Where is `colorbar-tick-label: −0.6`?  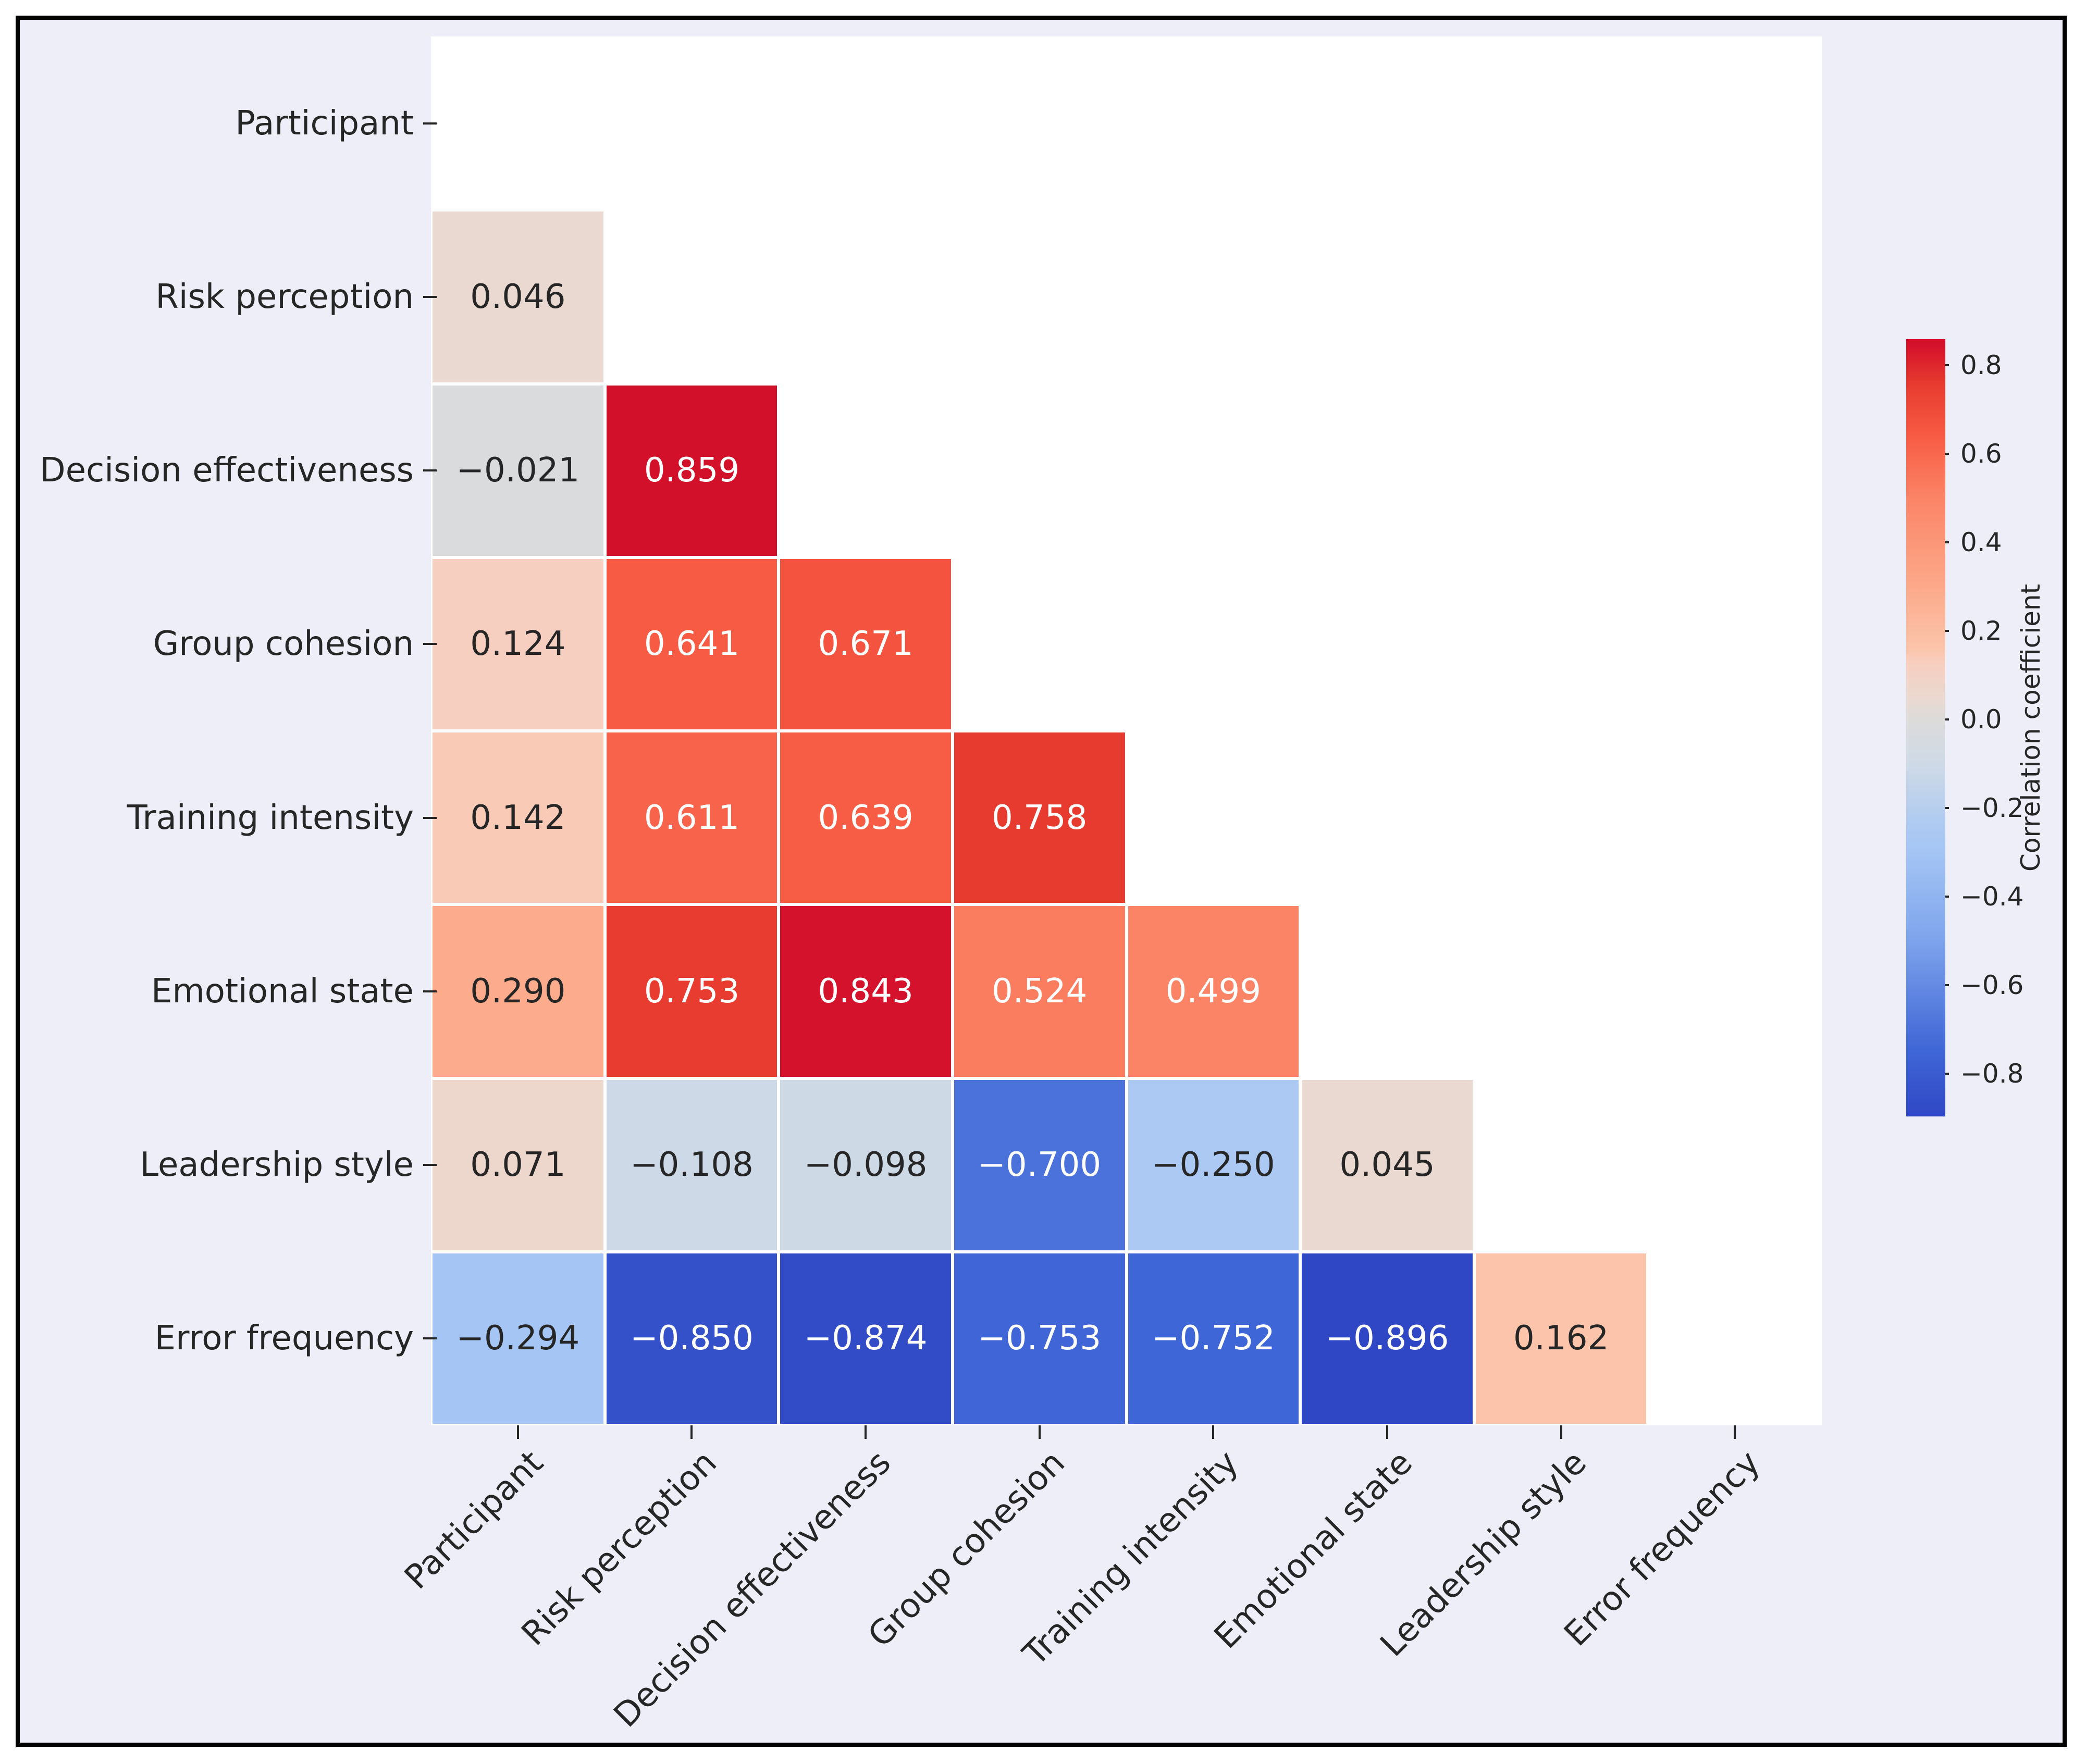
colorbar-tick-label: −0.6 is located at coordinates (1992, 985).